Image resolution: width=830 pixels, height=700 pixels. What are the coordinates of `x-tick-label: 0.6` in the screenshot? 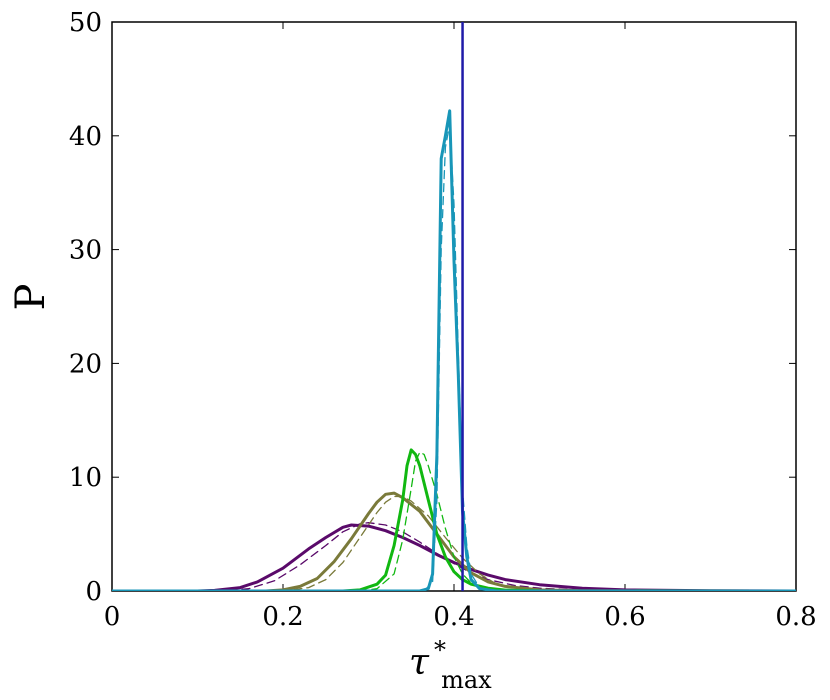 It's located at (624, 617).